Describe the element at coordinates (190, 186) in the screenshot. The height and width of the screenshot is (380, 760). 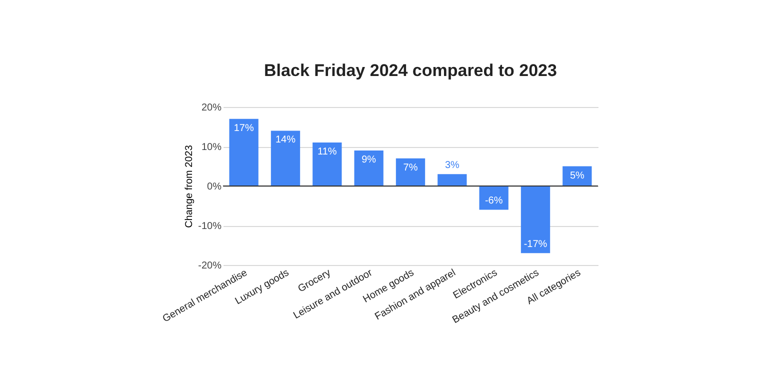
I see `y-axis-title: Change from 2023` at that location.